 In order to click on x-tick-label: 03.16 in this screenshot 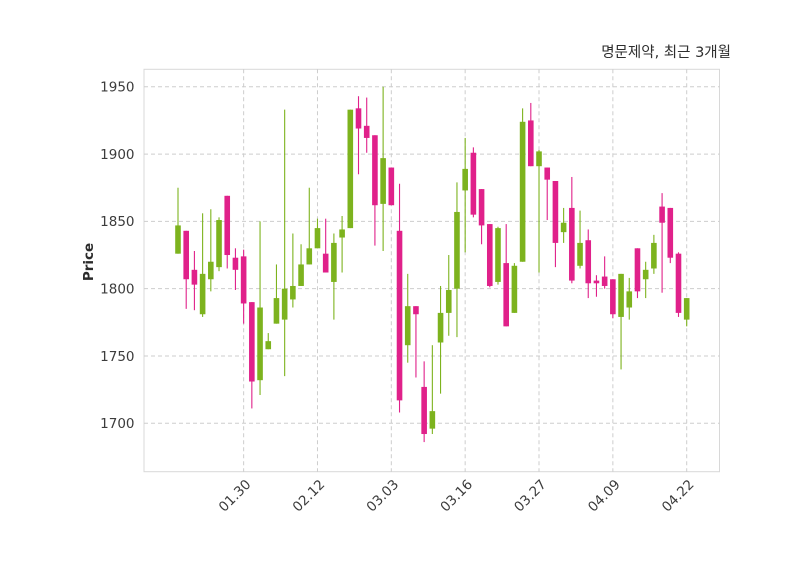, I will do `click(456, 496)`.